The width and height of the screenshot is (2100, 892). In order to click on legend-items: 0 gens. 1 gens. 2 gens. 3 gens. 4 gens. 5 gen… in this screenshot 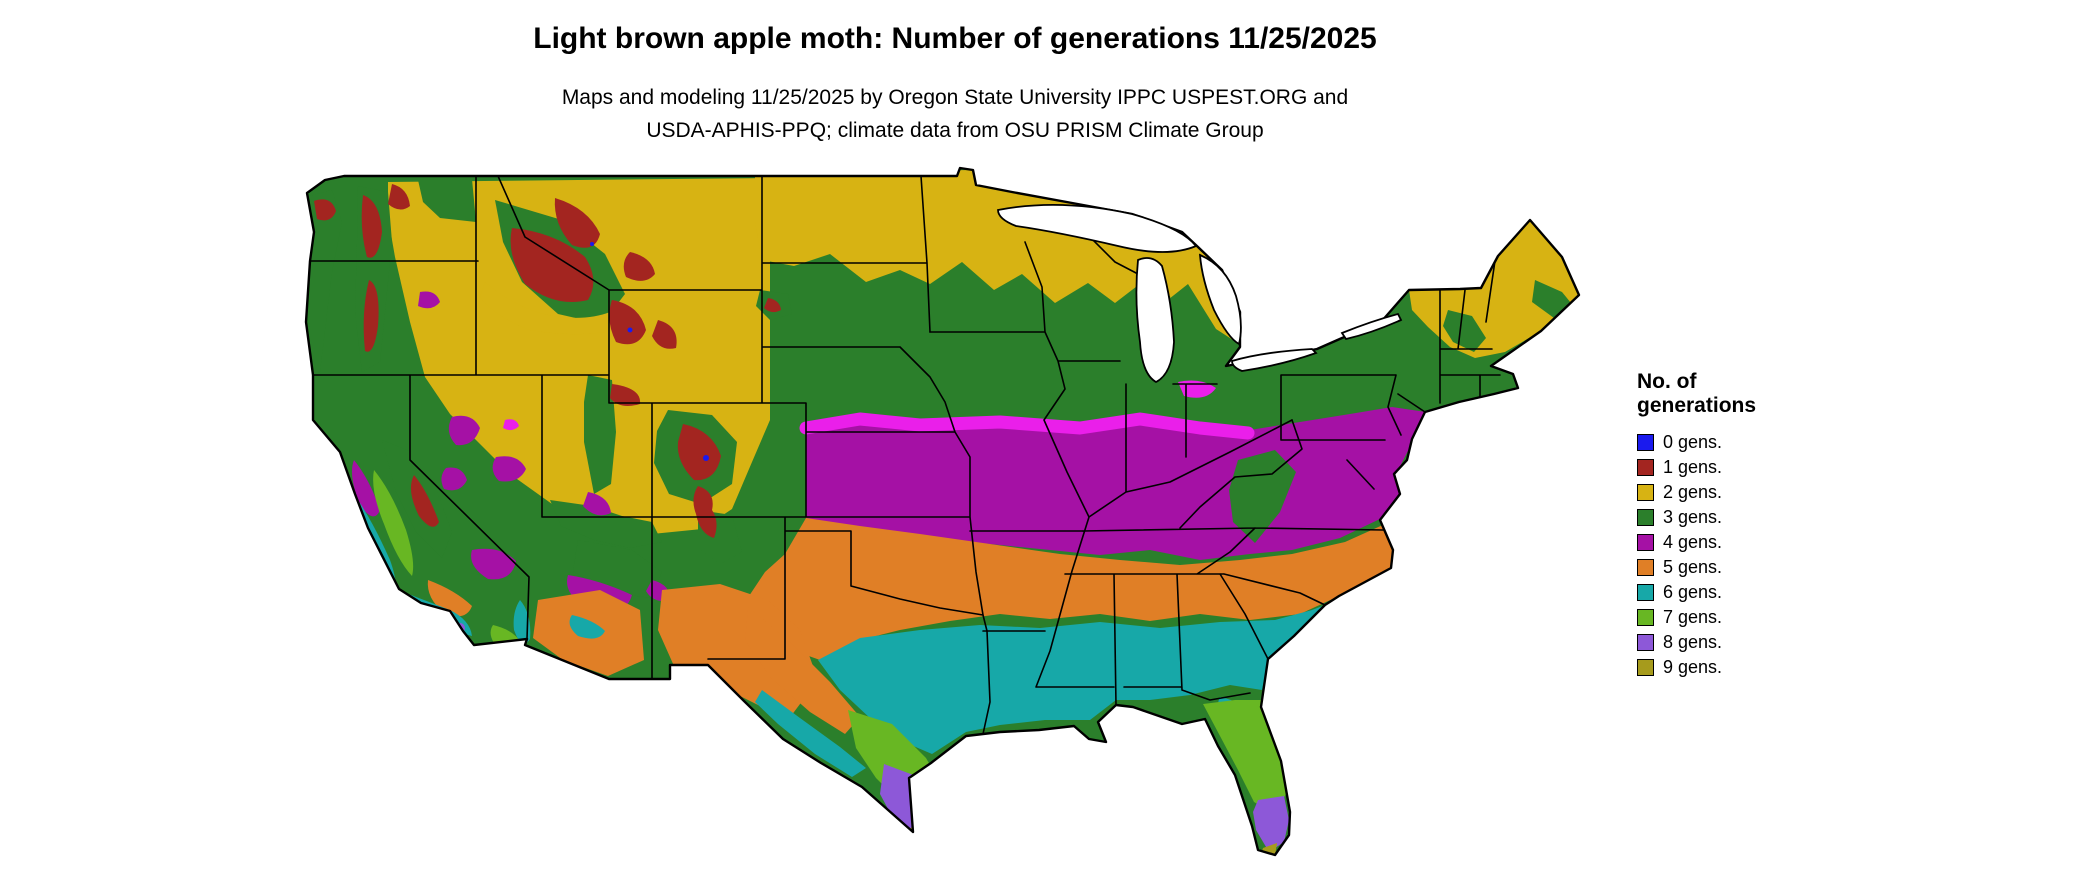, I will do `click(1747, 555)`.